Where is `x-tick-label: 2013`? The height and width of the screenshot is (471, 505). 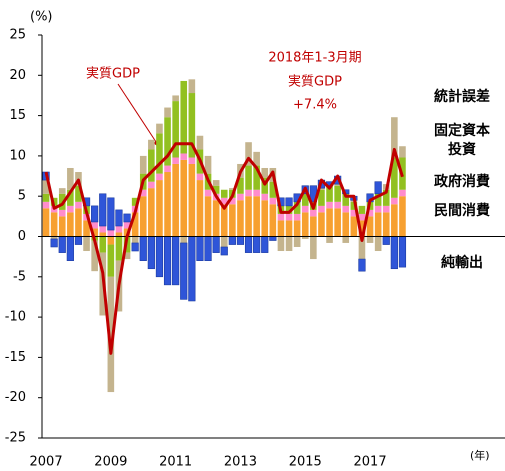 x-tick-label: 2013 is located at coordinates (240, 462).